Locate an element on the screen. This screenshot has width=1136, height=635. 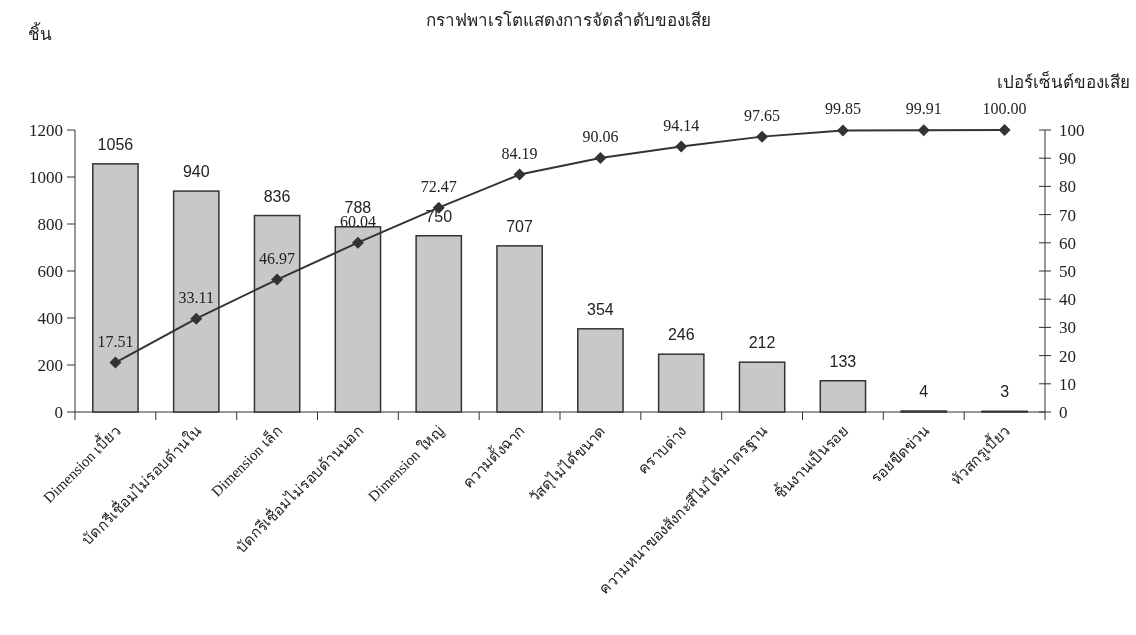
y2-tick-label: 50 is located at coordinates (1067, 271).